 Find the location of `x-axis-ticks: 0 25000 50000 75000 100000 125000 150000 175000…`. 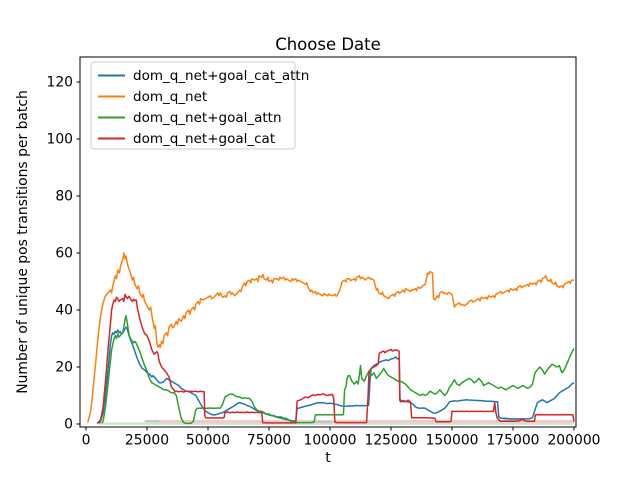

x-axis-ticks: 0 25000 50000 75000 100000 125000 150000 175000… is located at coordinates (341, 438).